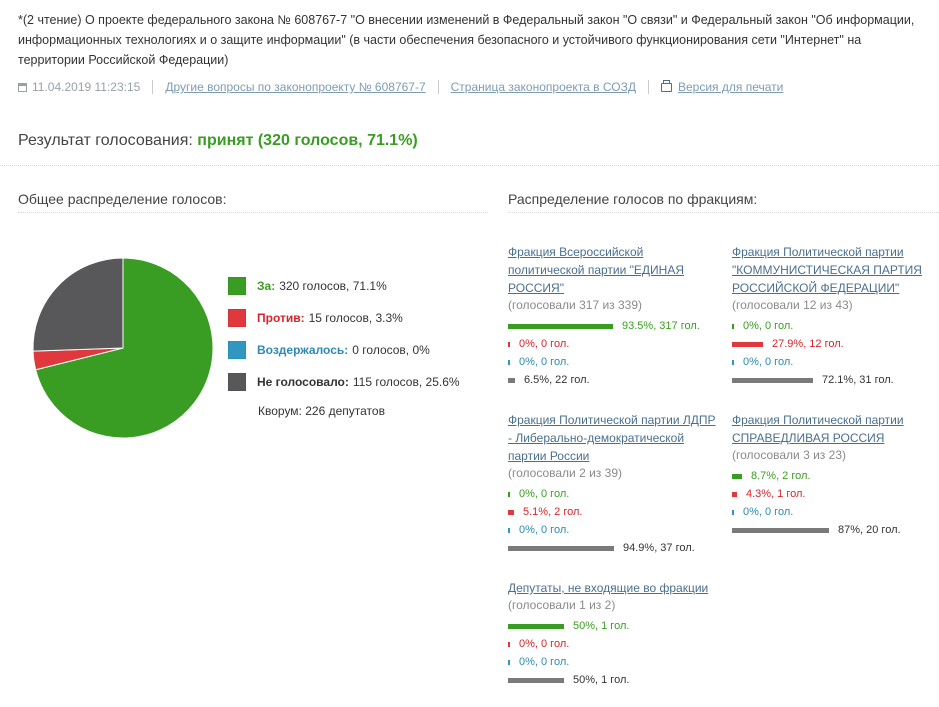  What do you see at coordinates (303, 382) in the screenshot?
I see `legend-label: Не голосовало:` at bounding box center [303, 382].